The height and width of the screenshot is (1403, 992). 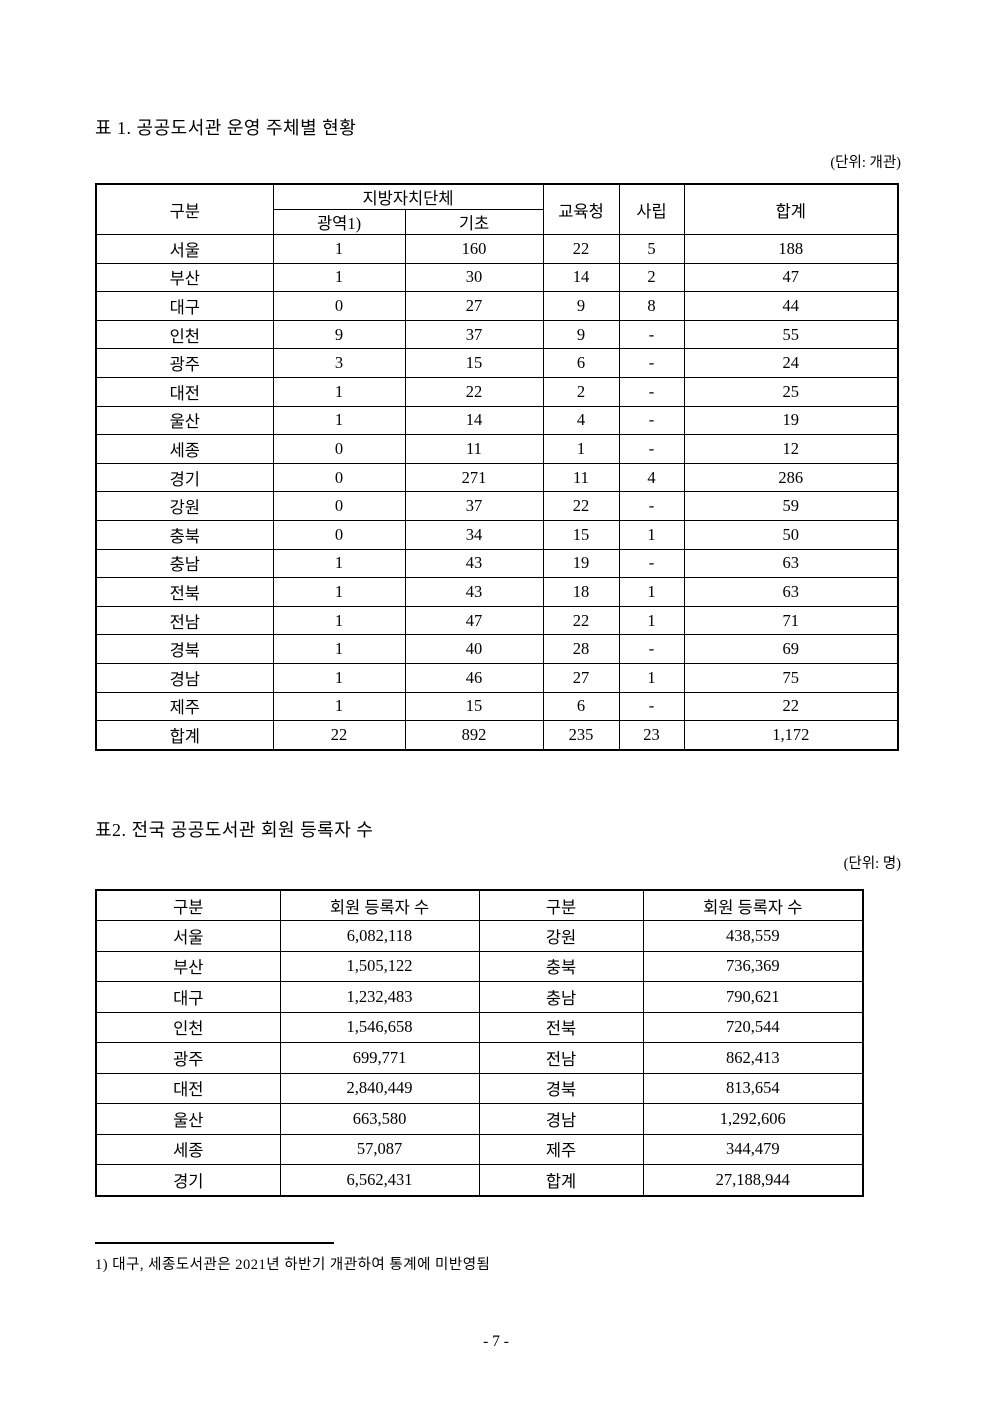 I want to click on table-cell: 699,771, so click(x=379, y=1058).